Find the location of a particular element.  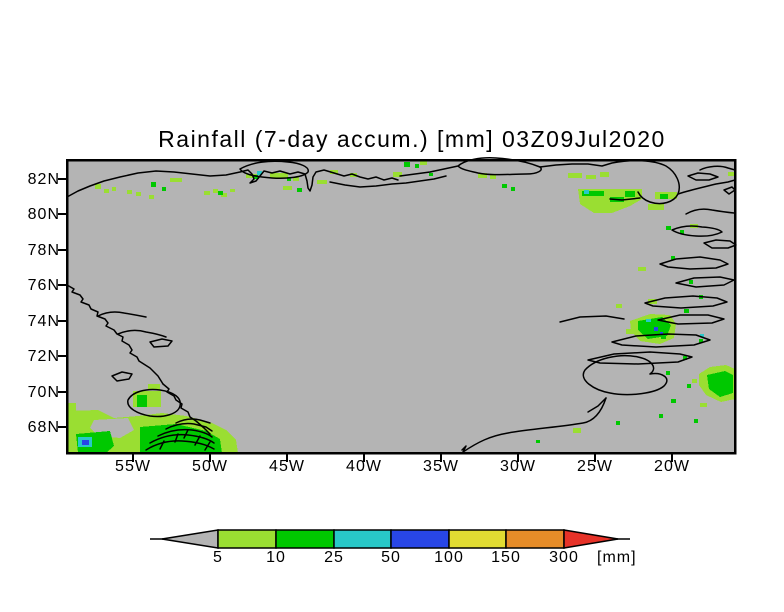

y-tick-label: 74N is located at coordinates (43, 321).